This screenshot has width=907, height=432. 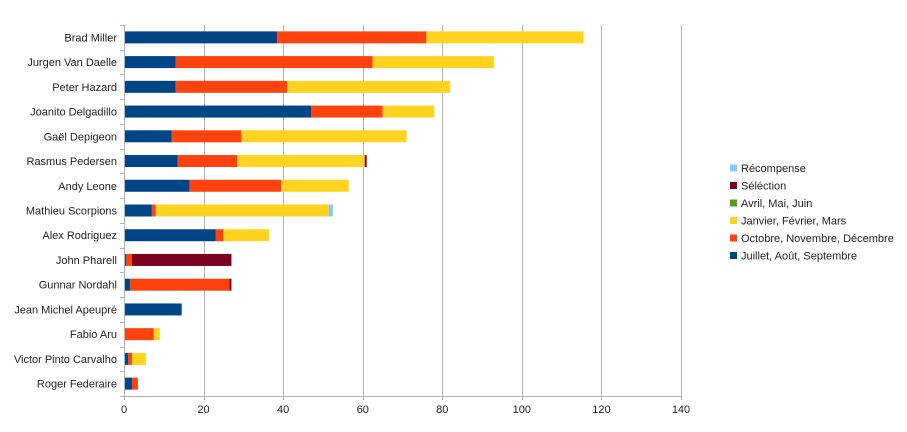 I want to click on category-label: Brad Miller, so click(x=90, y=38).